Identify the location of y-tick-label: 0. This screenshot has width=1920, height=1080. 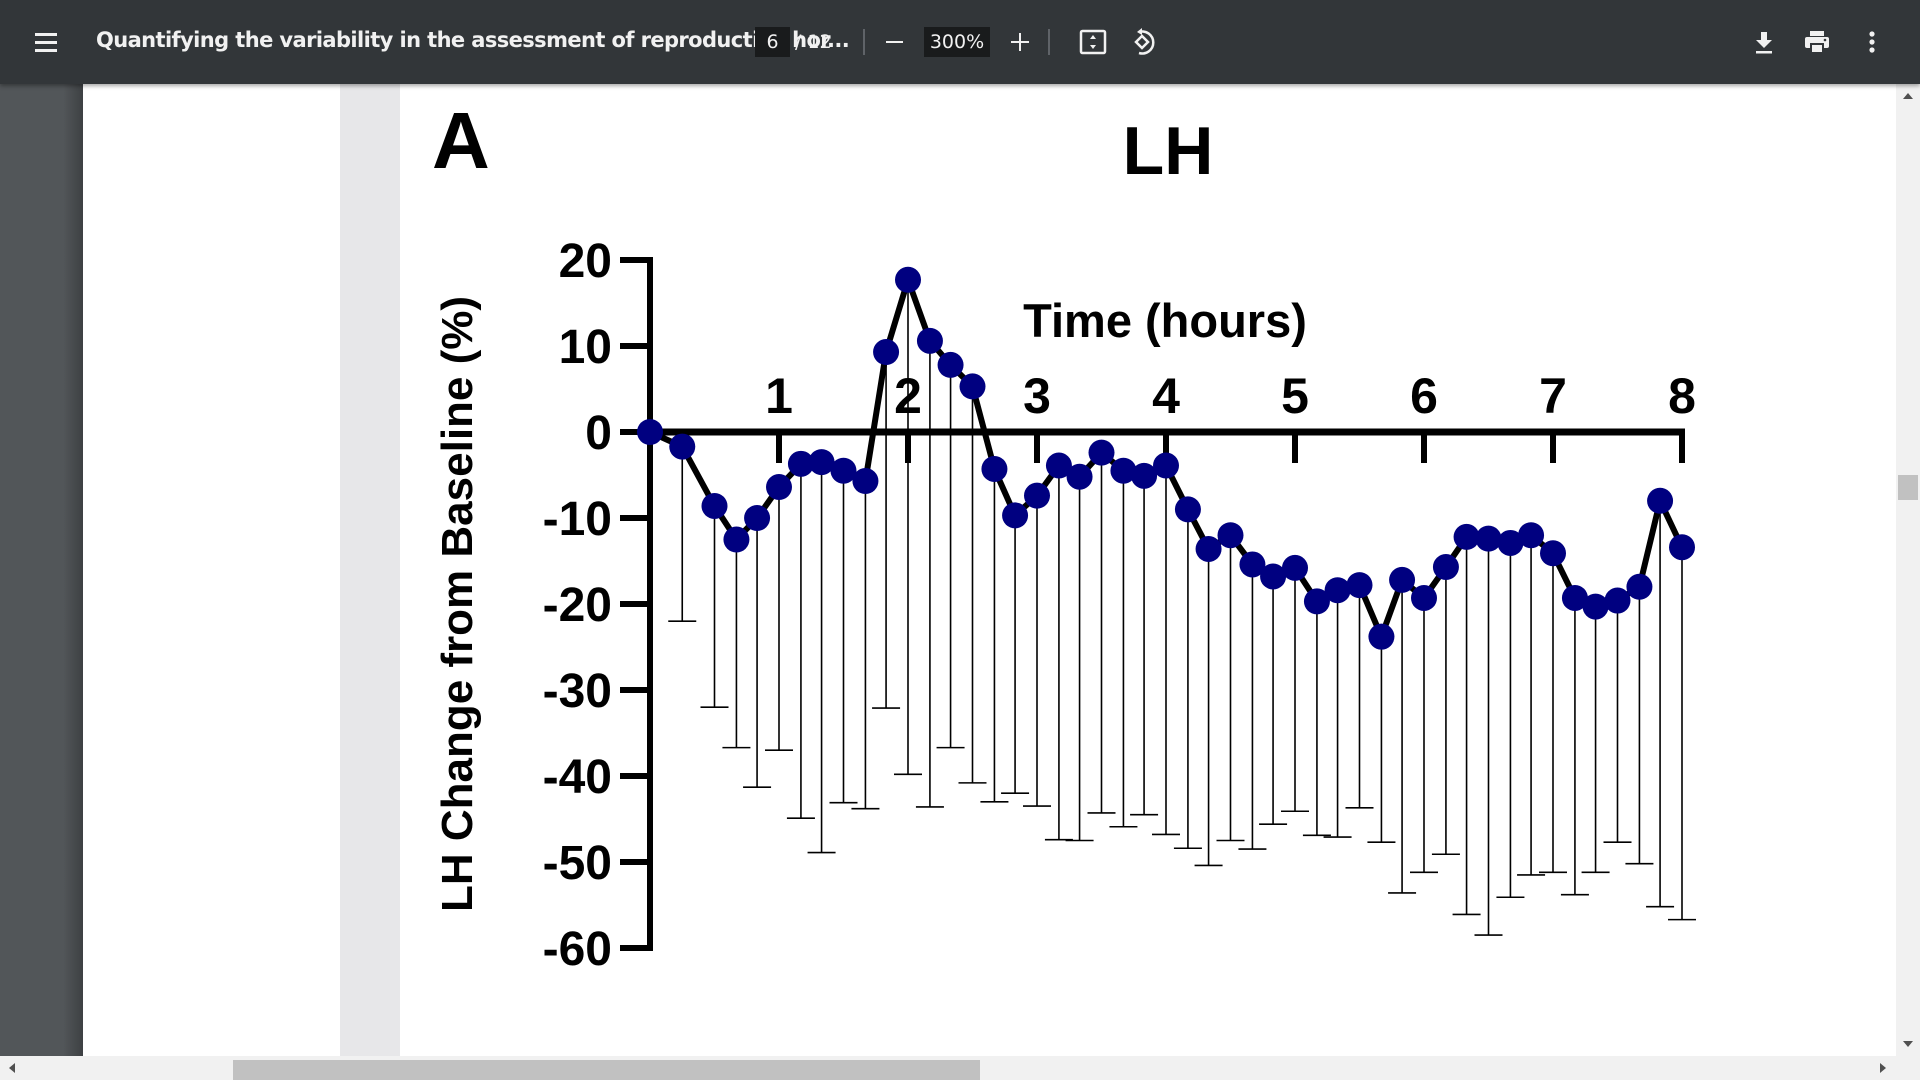
(598, 433).